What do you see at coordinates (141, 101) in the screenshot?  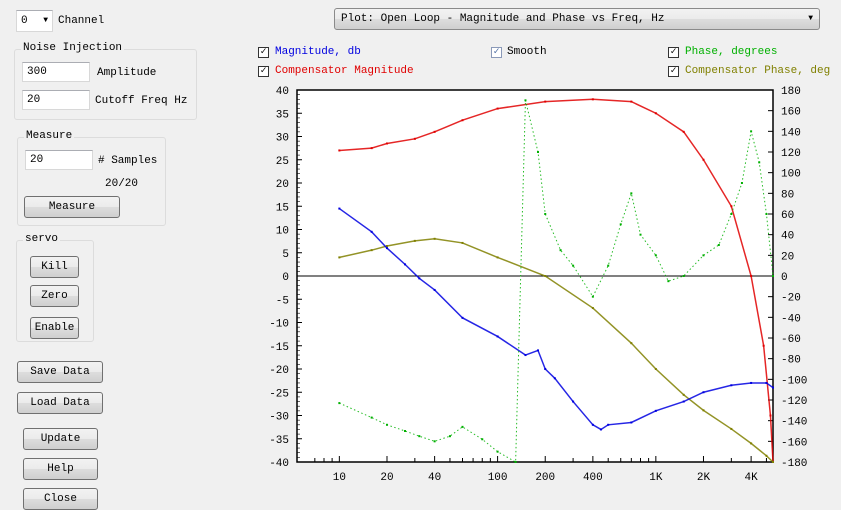 I see `cutoff-freq-label: Cutoff Freq Hz` at bounding box center [141, 101].